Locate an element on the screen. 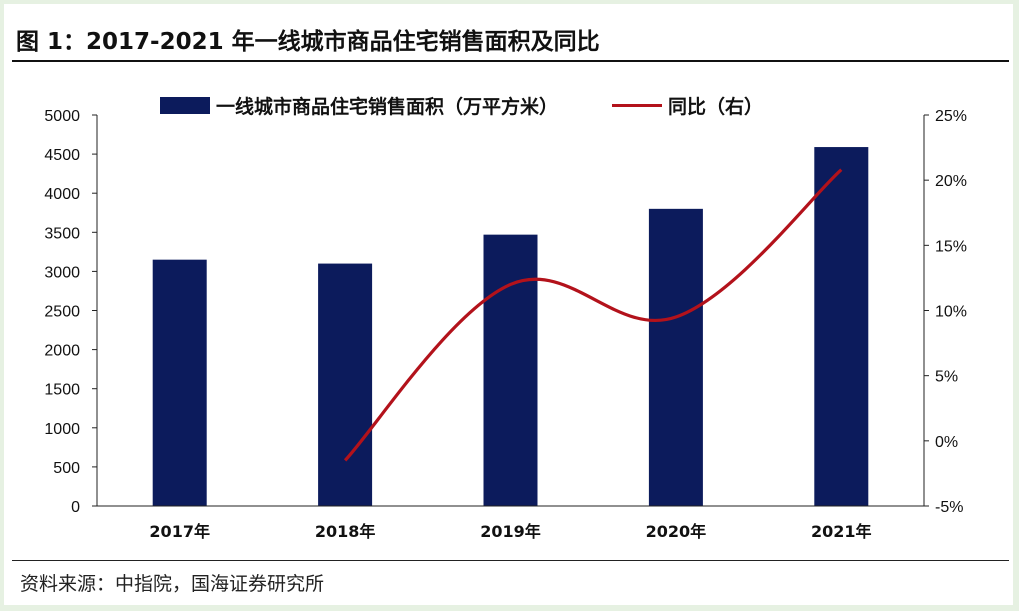 The width and height of the screenshot is (1019, 611). source-note: 资料来源：中指院，国海证券研究所 is located at coordinates (172, 584).